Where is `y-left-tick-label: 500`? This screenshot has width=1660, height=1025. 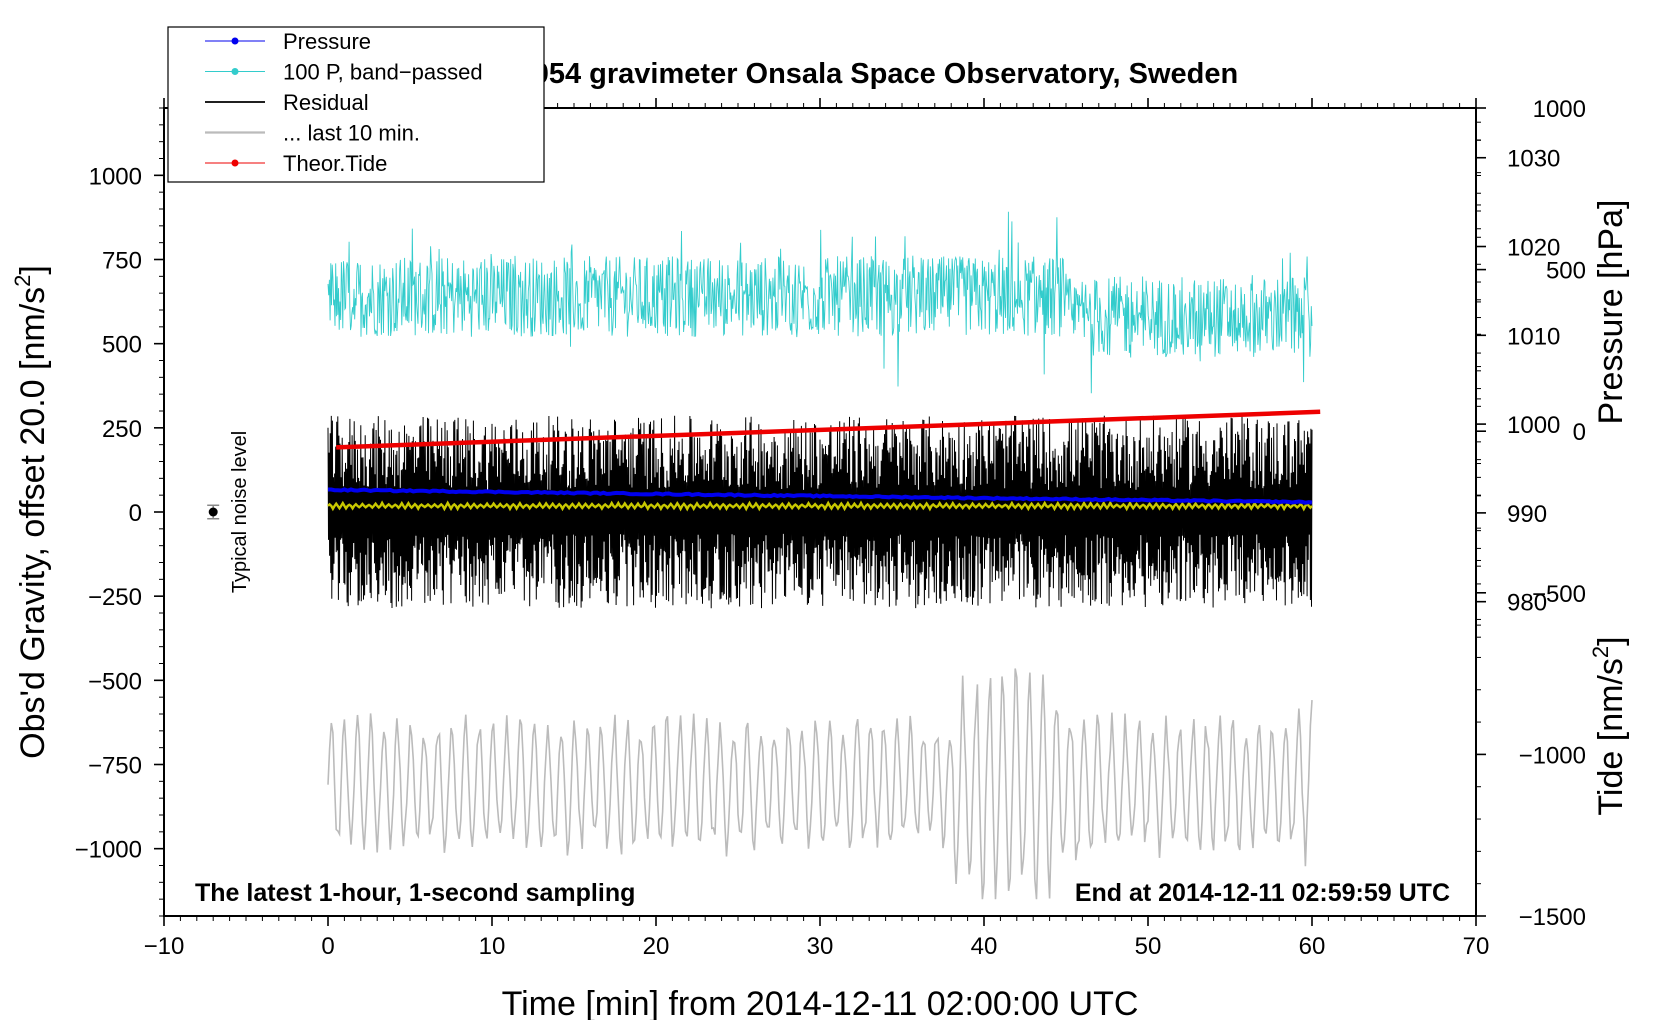 y-left-tick-label: 500 is located at coordinates (122, 345).